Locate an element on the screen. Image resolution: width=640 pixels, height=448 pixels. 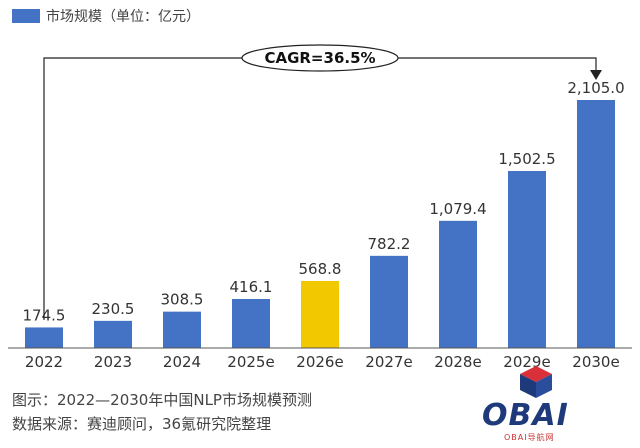
cube-icon is located at coordinates (536, 382).